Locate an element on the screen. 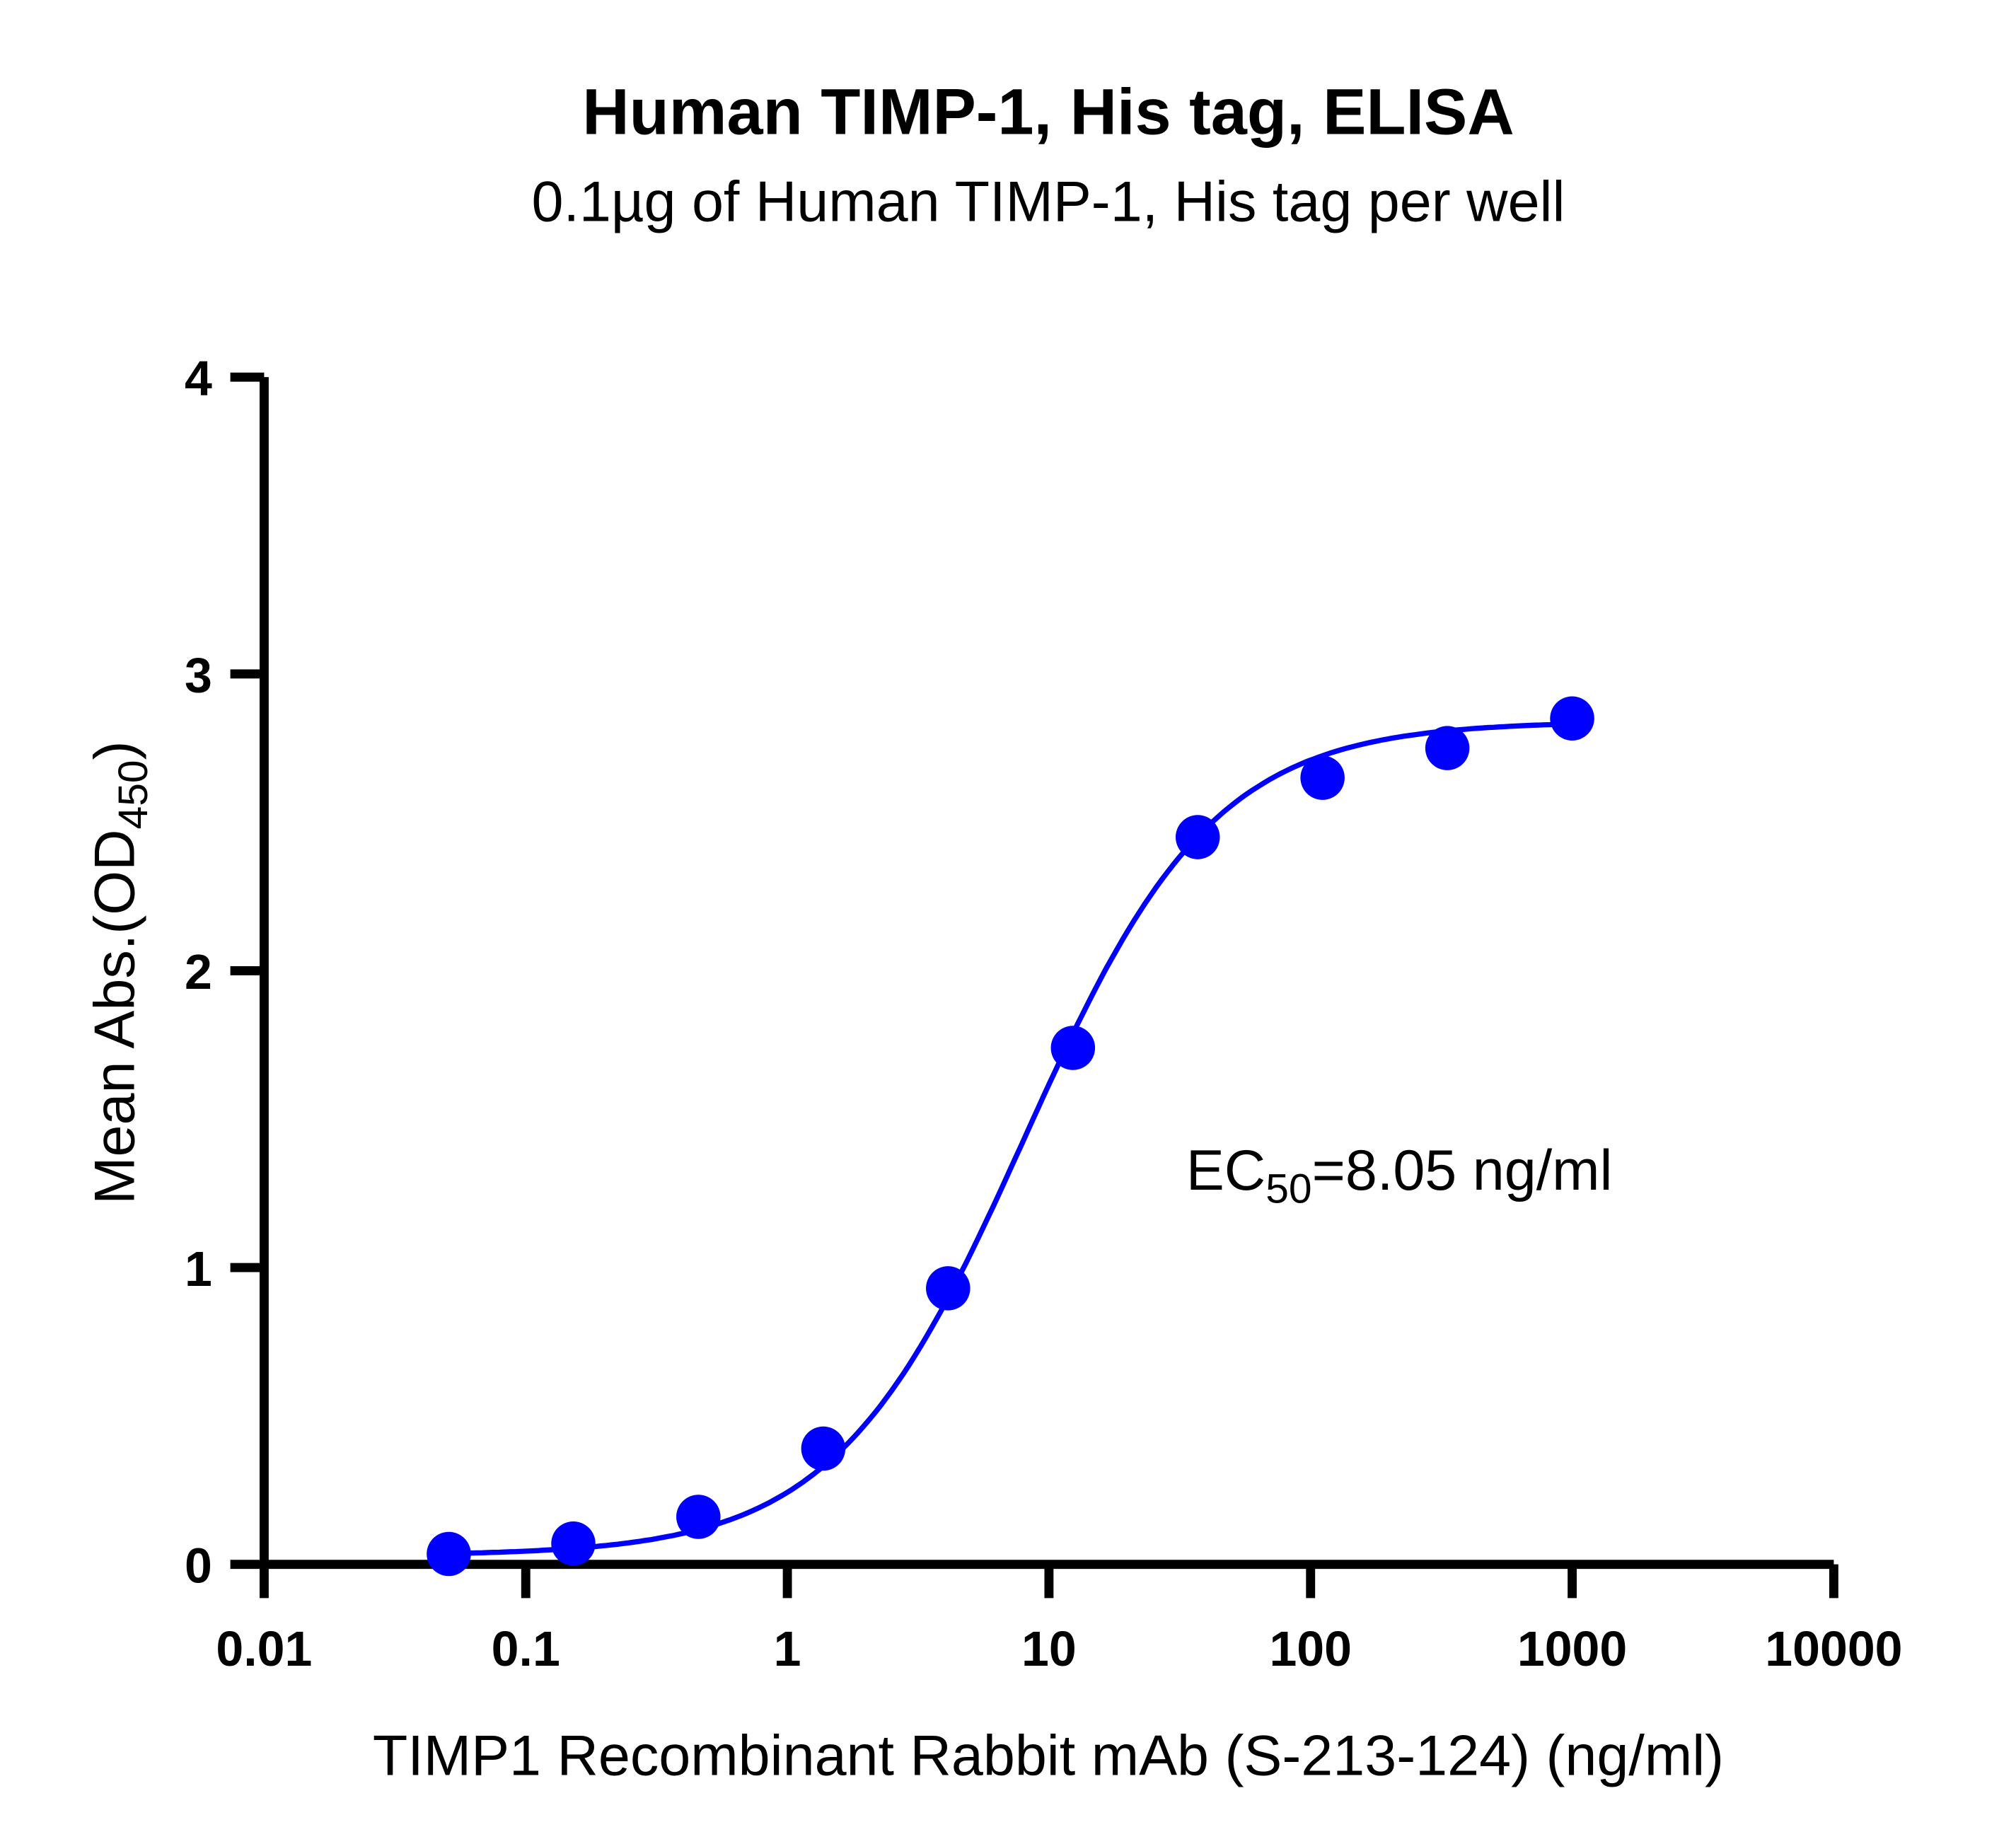 Image resolution: width=2016 pixels, height=1827 pixels. y-tick-label: 1 is located at coordinates (198, 1269).